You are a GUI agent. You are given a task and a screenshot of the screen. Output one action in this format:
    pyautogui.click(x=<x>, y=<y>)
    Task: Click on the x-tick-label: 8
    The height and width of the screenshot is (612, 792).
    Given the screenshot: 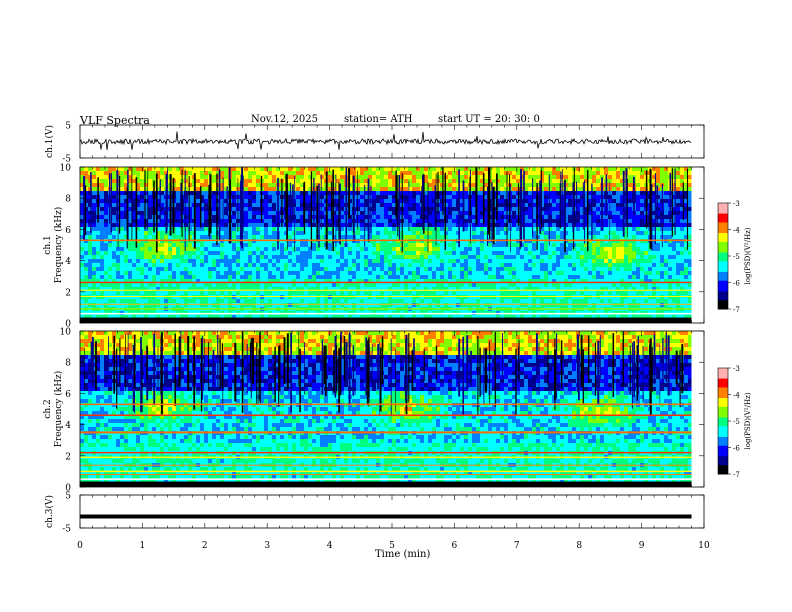 What is the action you would take?
    pyautogui.click(x=579, y=546)
    